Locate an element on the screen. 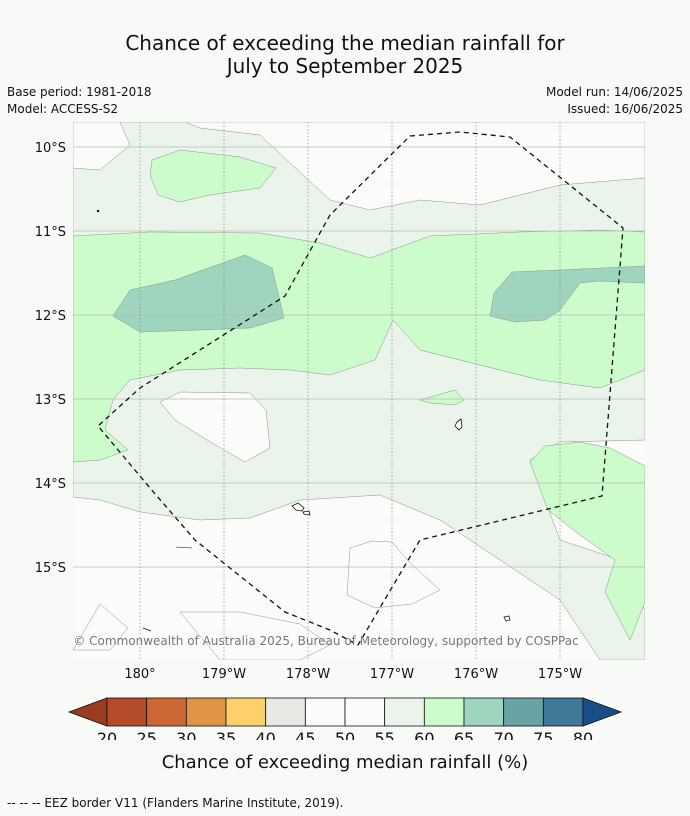 The width and height of the screenshot is (690, 816). colorbar-tick-label: 30 is located at coordinates (186, 734).